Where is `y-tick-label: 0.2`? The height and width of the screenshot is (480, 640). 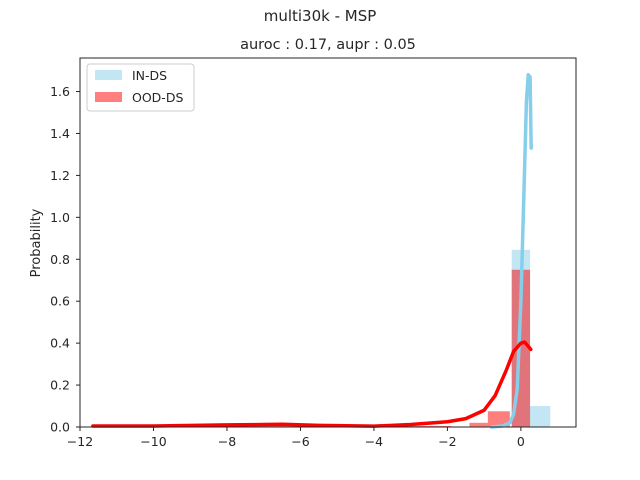 y-tick-label: 0.2 is located at coordinates (60, 385).